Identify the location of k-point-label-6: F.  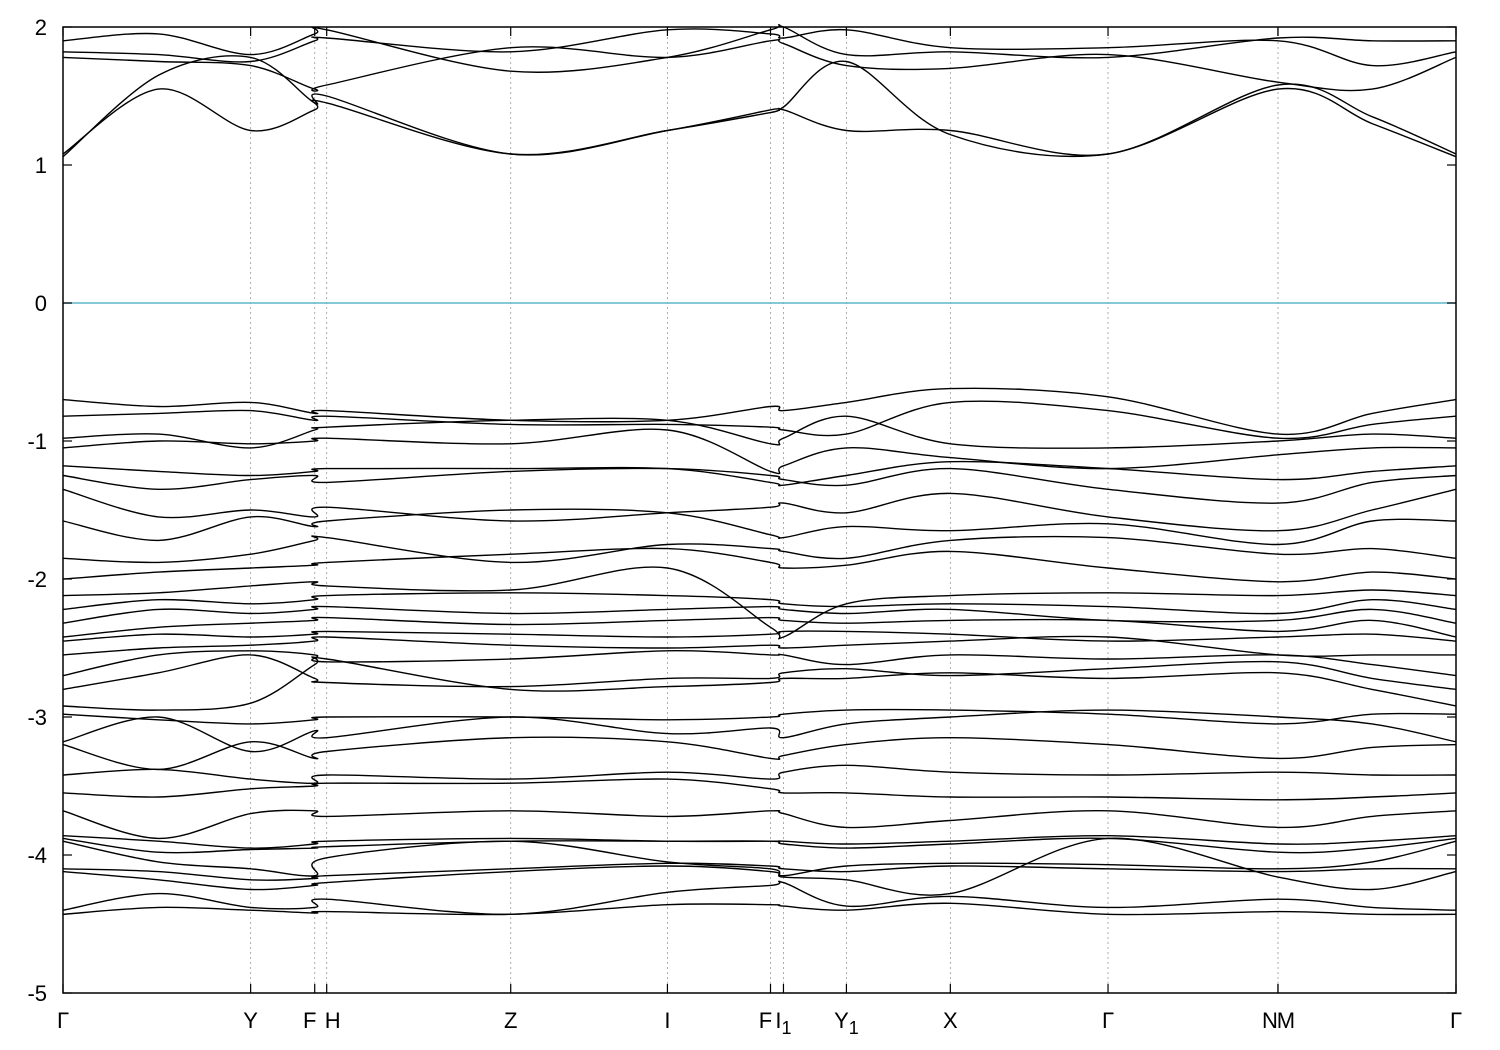
(765, 1020).